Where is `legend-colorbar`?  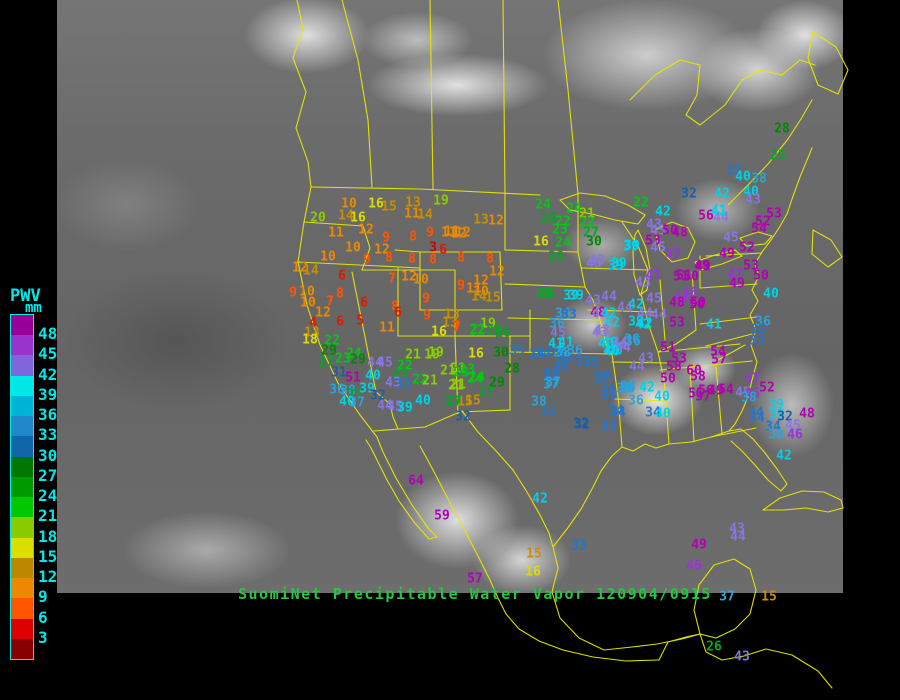
legend-colorbar is located at coordinates (22, 487).